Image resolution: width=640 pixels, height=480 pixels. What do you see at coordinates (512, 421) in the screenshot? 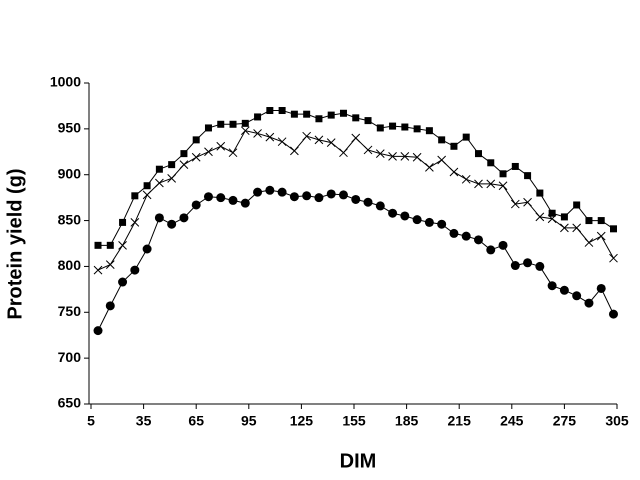
I see `x-tick-label: 245` at bounding box center [512, 421].